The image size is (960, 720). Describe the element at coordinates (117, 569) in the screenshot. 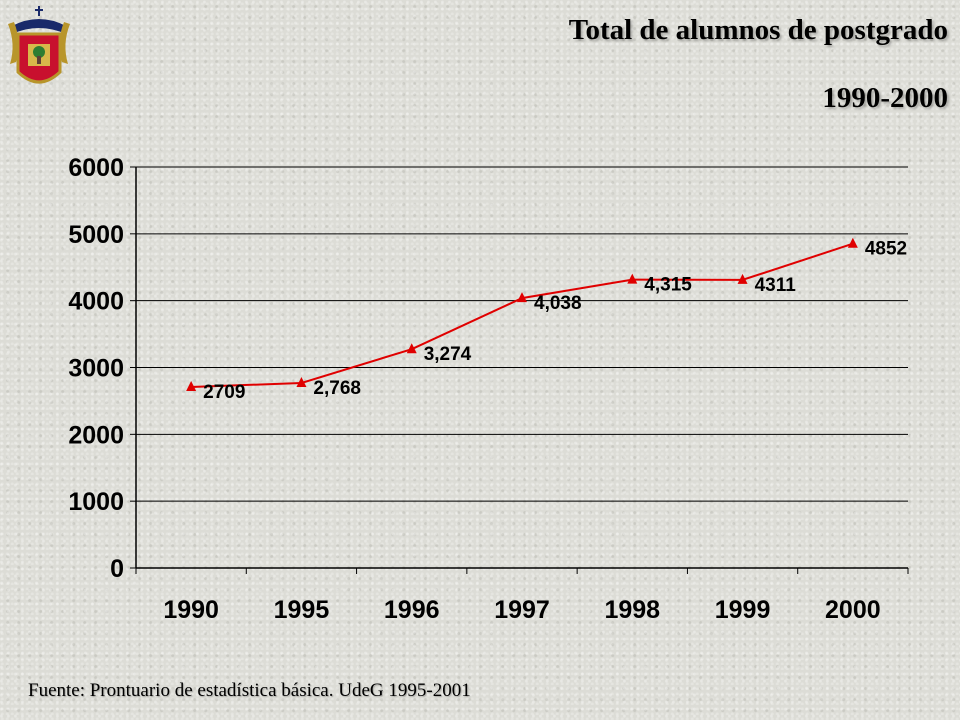

I see `y-tick-label: 0` at that location.